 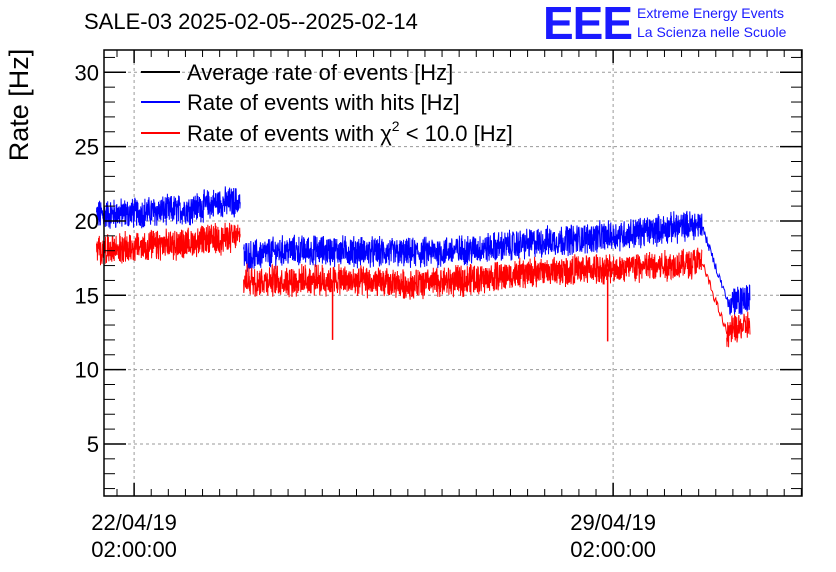 What do you see at coordinates (19, 105) in the screenshot?
I see `y-axis-label: Rate [Hz]` at bounding box center [19, 105].